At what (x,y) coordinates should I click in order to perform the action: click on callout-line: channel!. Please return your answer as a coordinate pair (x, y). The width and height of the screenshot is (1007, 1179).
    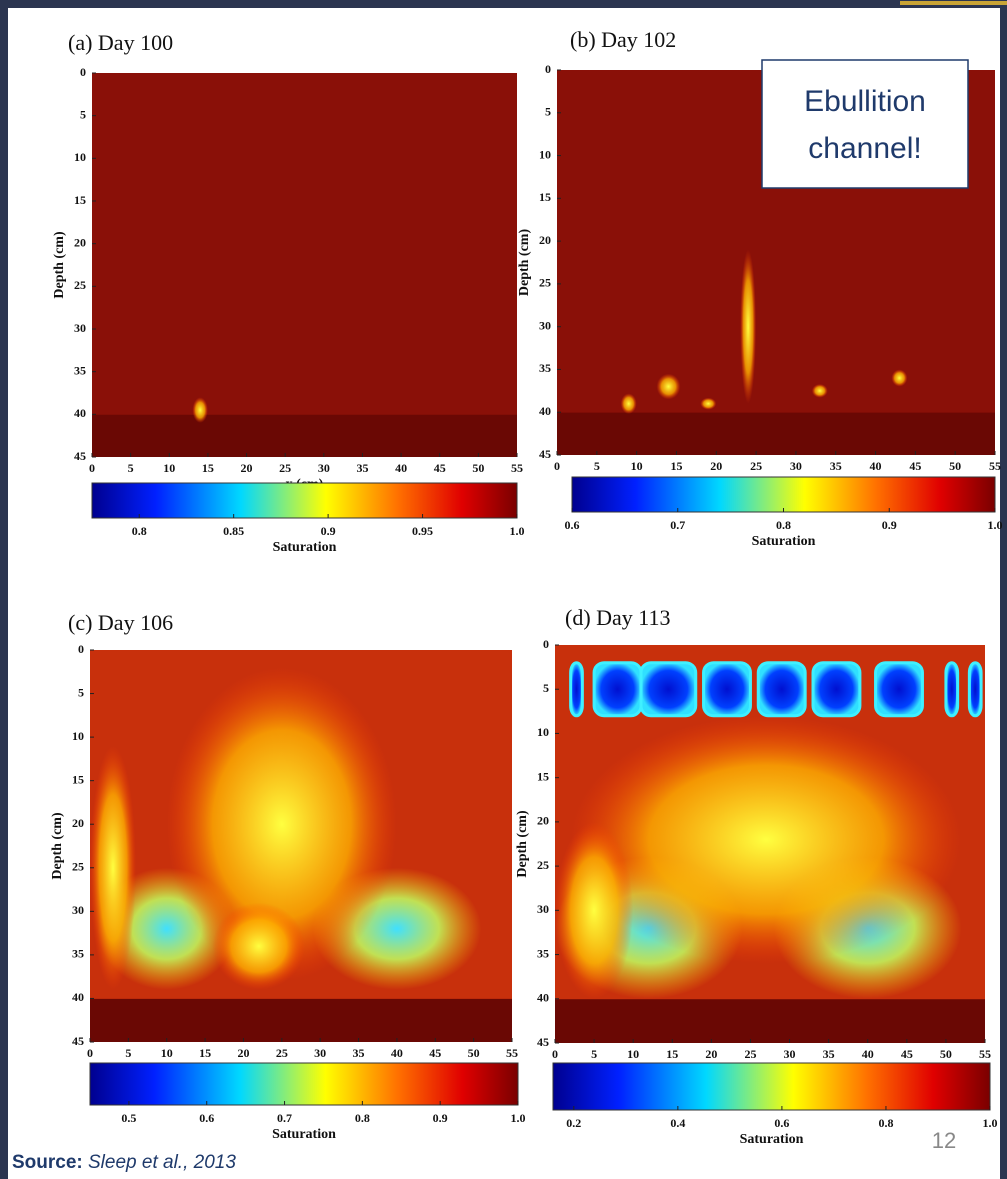
    Looking at the image, I should click on (864, 148).